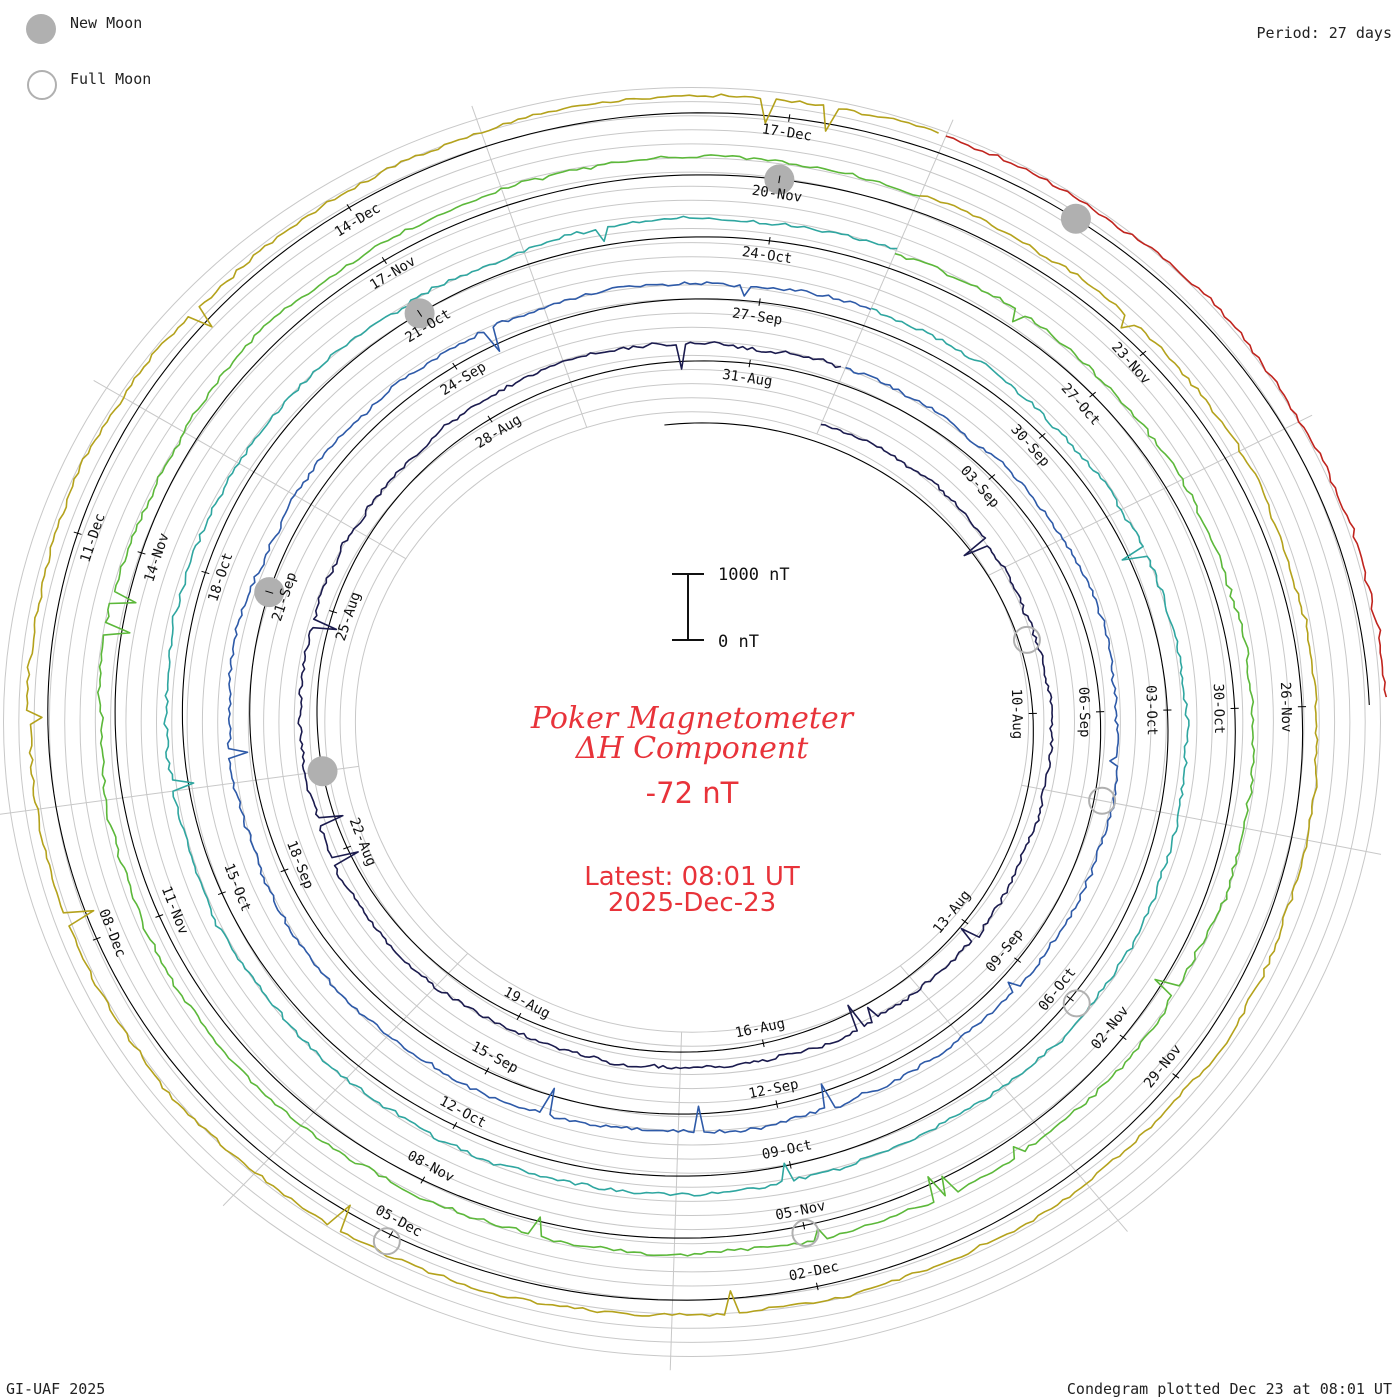  I want to click on chart-title-line2: ΔH Component, so click(692, 748).